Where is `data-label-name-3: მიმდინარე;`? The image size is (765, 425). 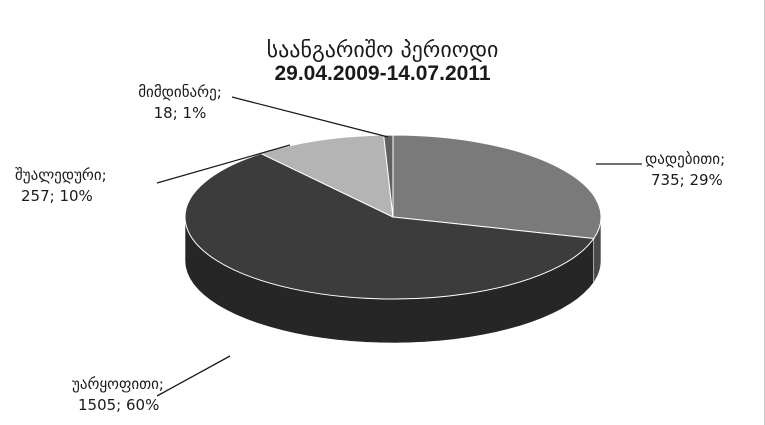 data-label-name-3: მიმდინარე; is located at coordinates (180, 92).